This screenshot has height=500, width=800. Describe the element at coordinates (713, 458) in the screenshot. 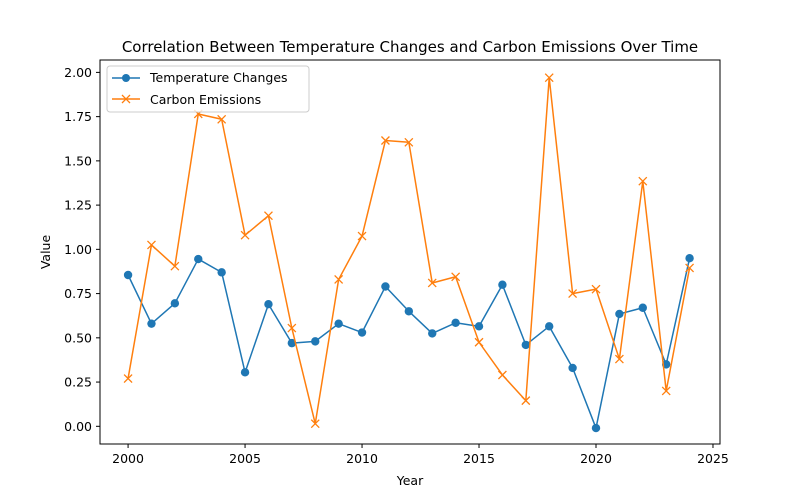

I see `x-tick-label: 2025` at that location.